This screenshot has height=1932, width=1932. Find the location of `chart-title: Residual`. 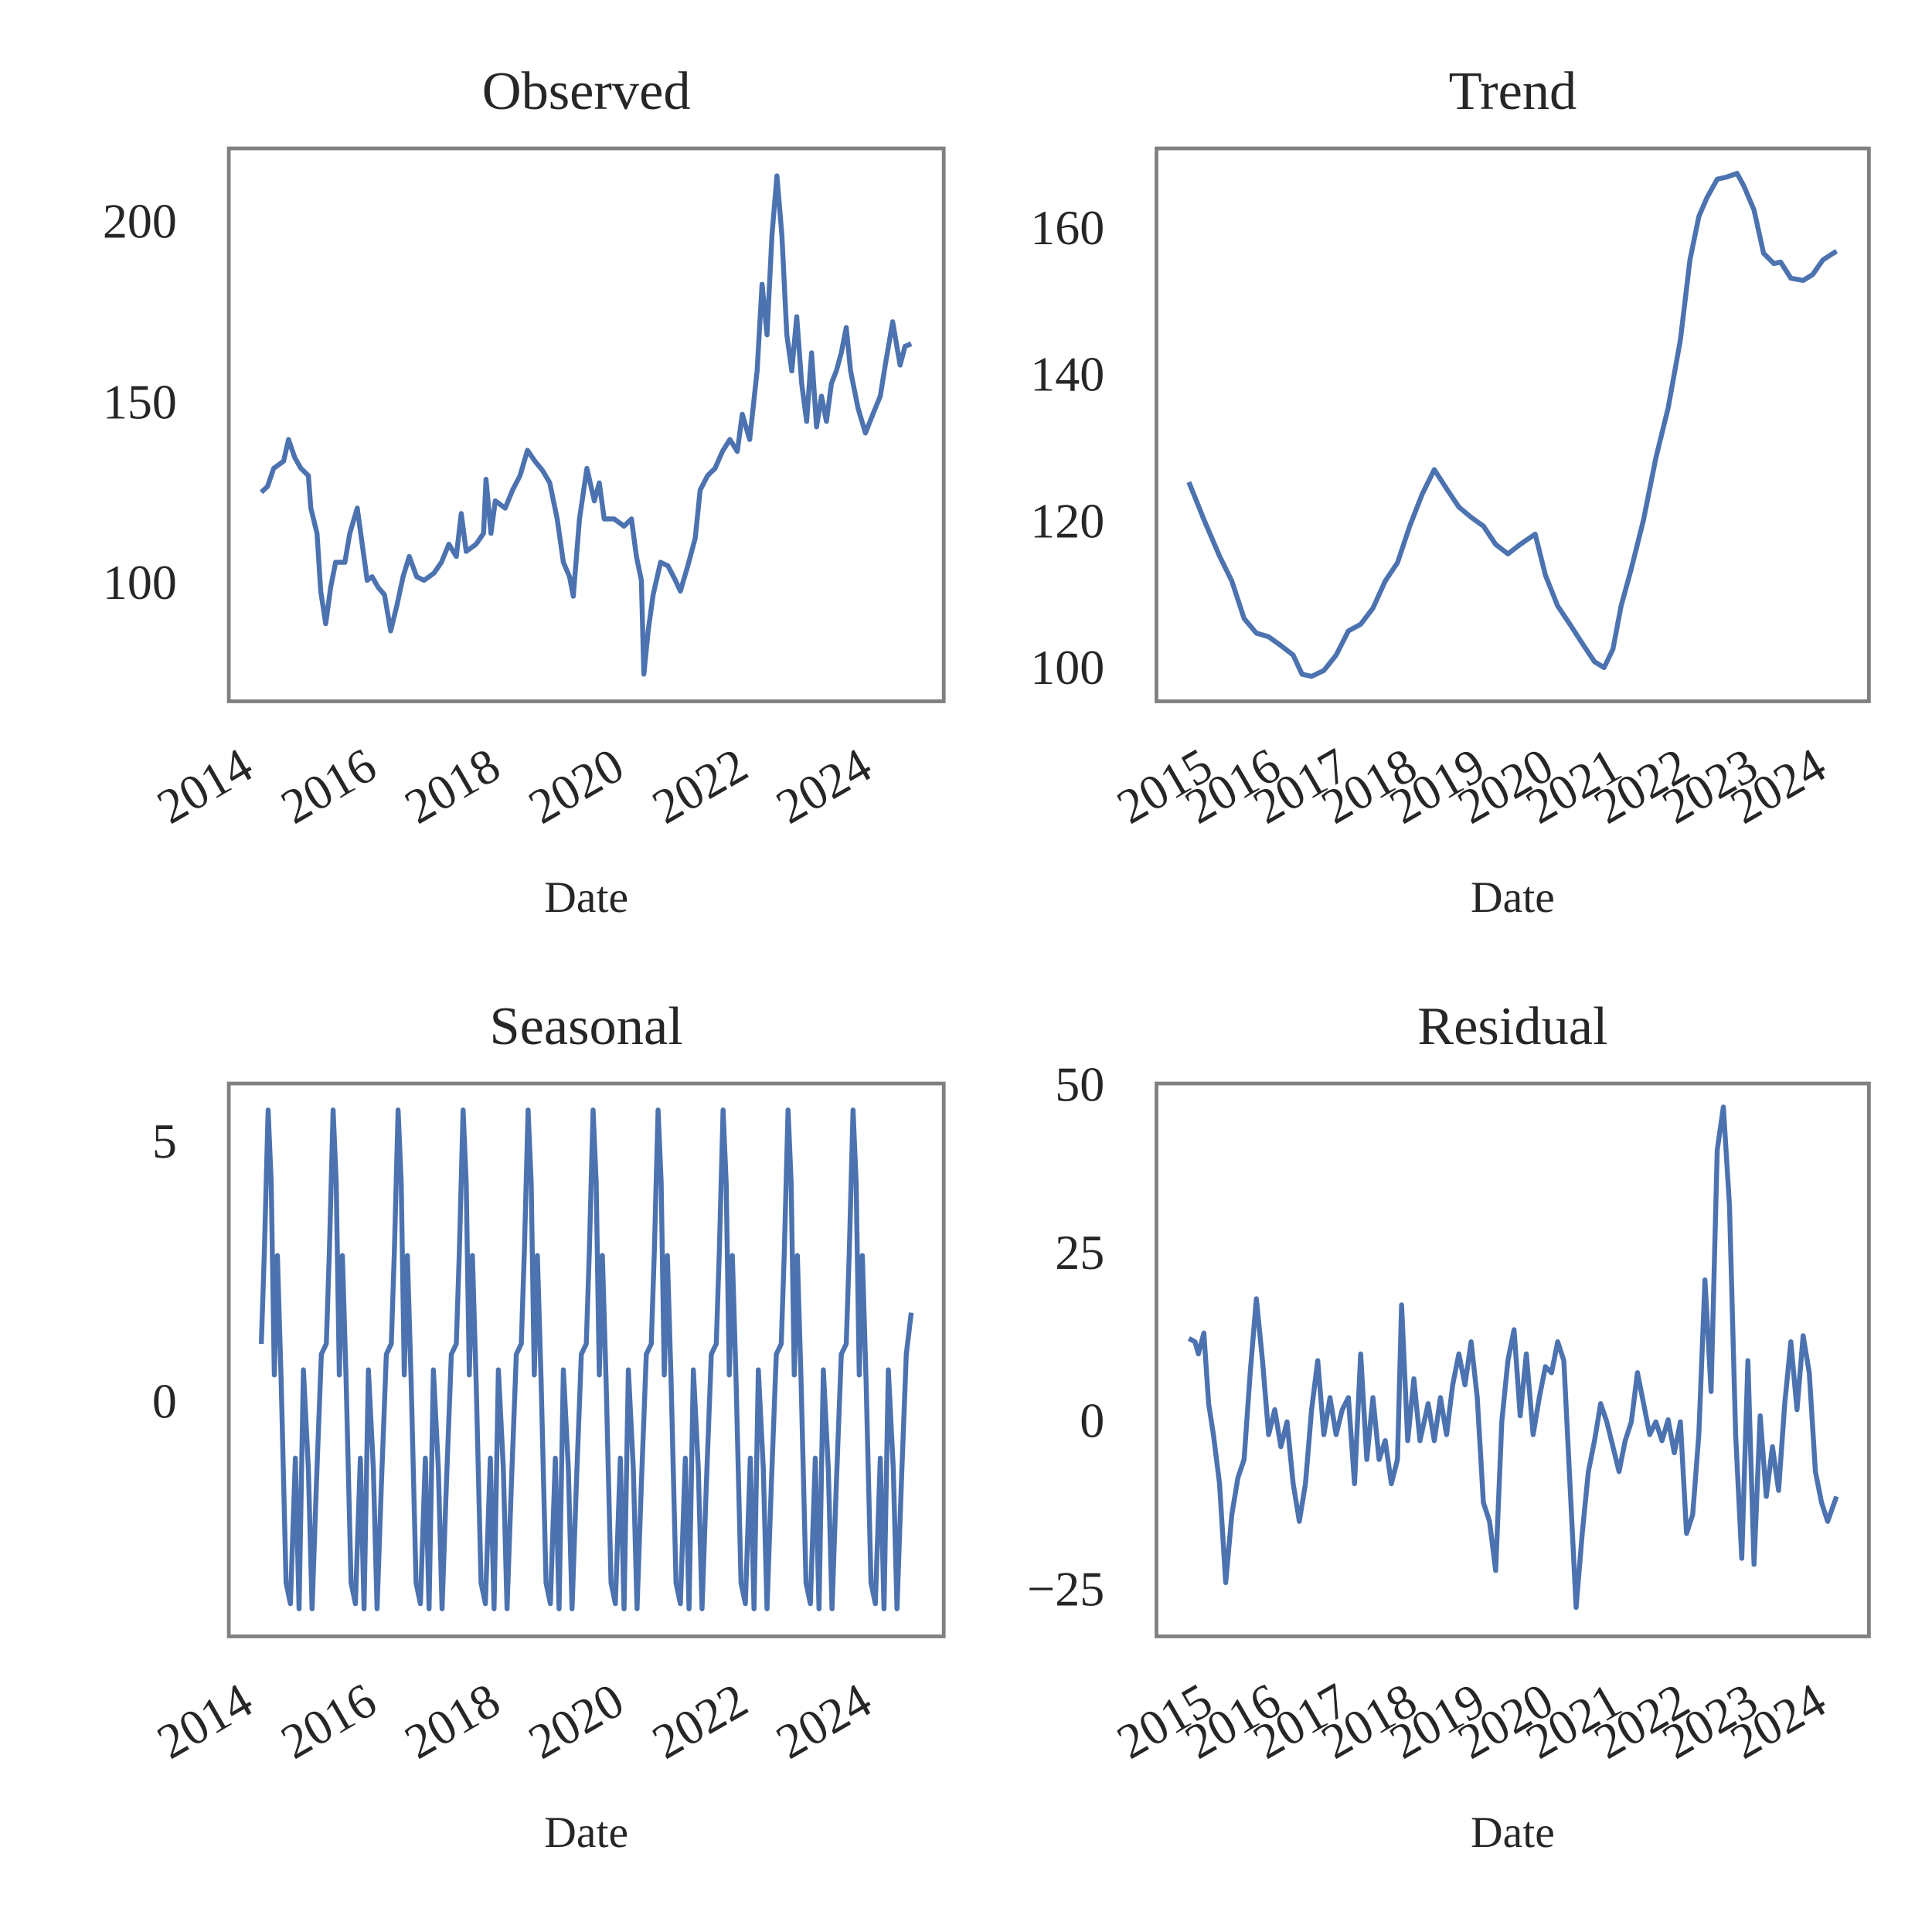

chart-title: Residual is located at coordinates (1512, 1026).